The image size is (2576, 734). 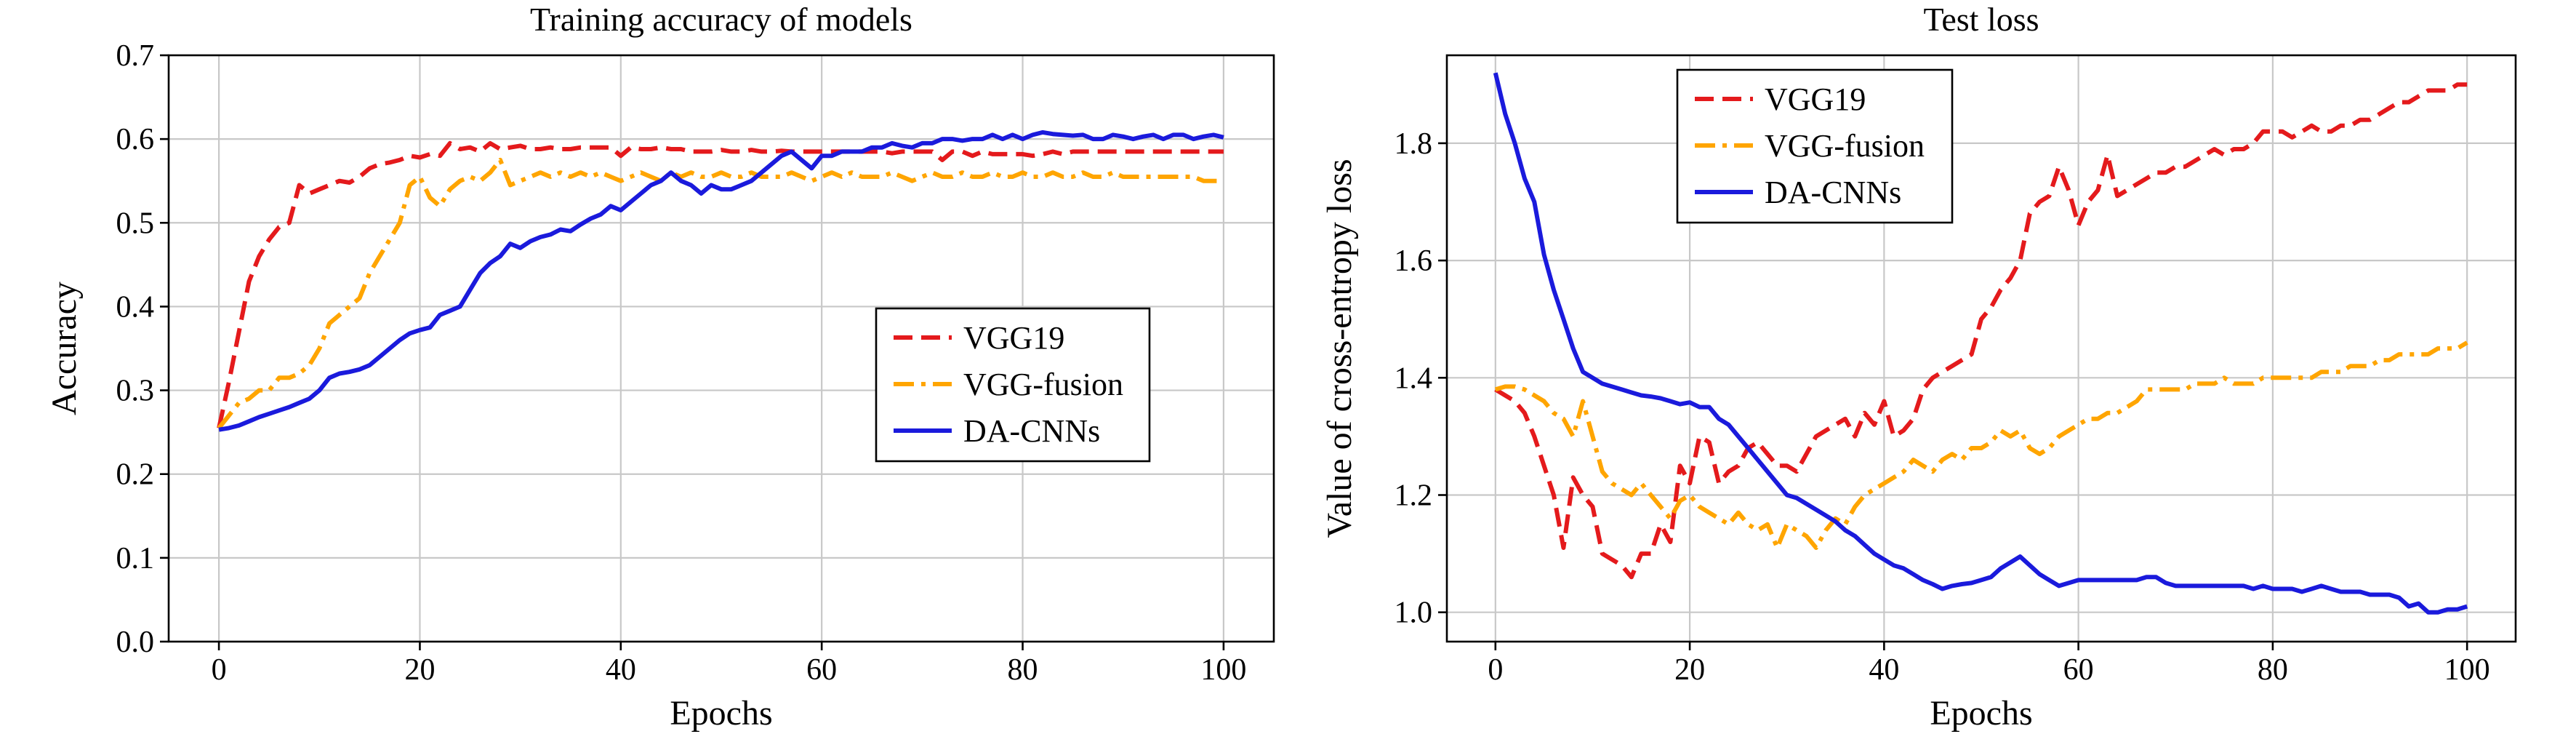 I want to click on y-tick-label: 1.0, so click(x=1414, y=613).